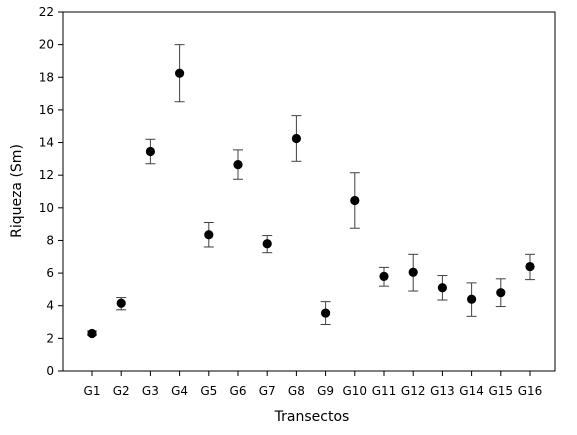  Describe the element at coordinates (50, 371) in the screenshot. I see `y-tick-label: 0` at that location.